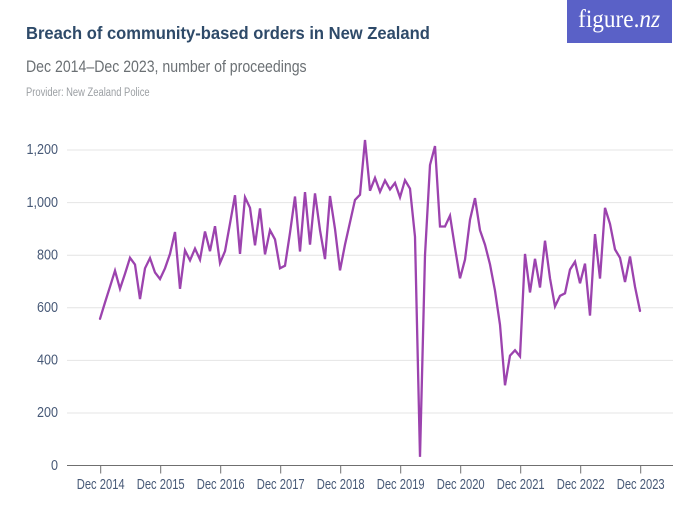 The width and height of the screenshot is (700, 525). I want to click on svg-text: 1,200, so click(43, 149).